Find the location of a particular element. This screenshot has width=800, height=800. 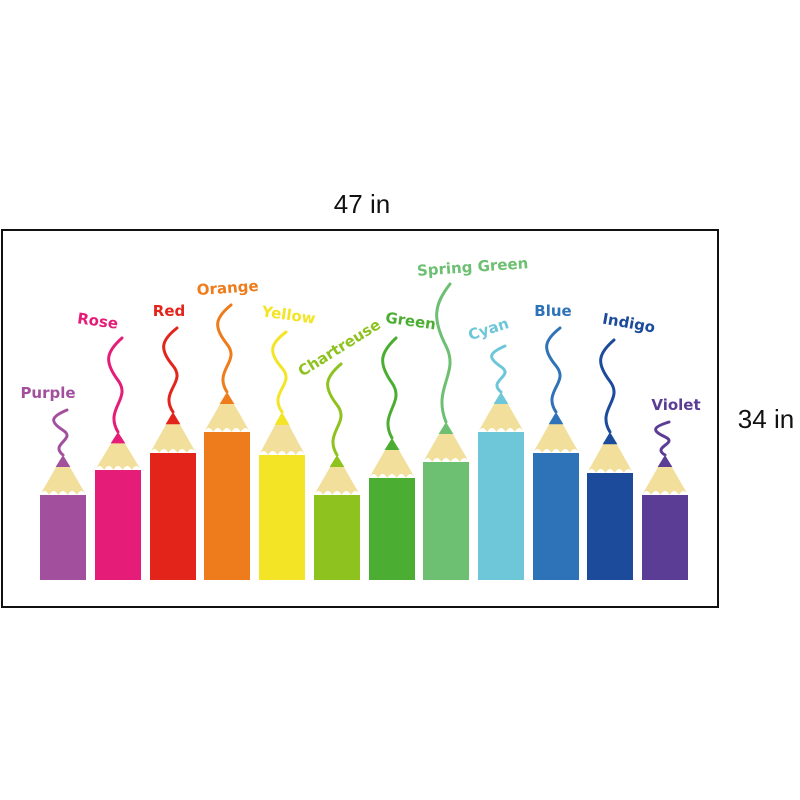

pencil: Indigo is located at coordinates (622, 445).